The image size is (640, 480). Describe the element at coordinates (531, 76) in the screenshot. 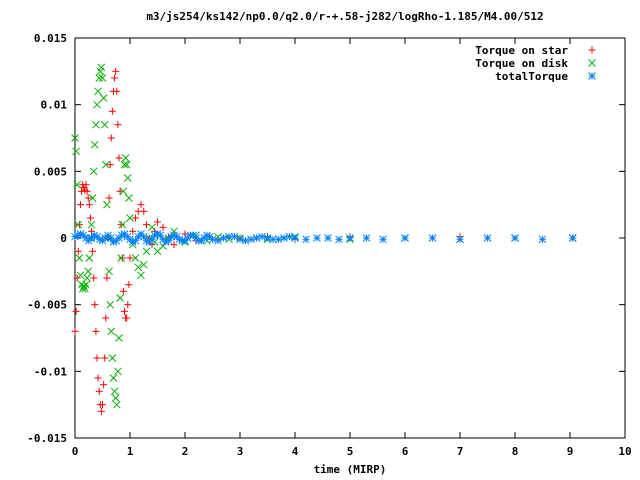

I see `legend-label: totalTorque` at that location.